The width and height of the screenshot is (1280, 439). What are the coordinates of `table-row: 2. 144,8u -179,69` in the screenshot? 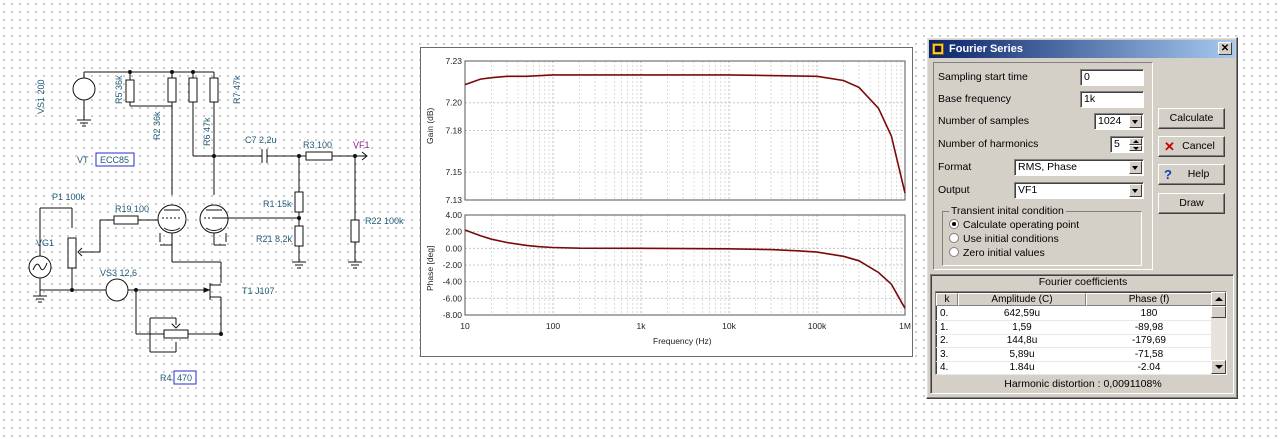 It's located at (1074, 341).